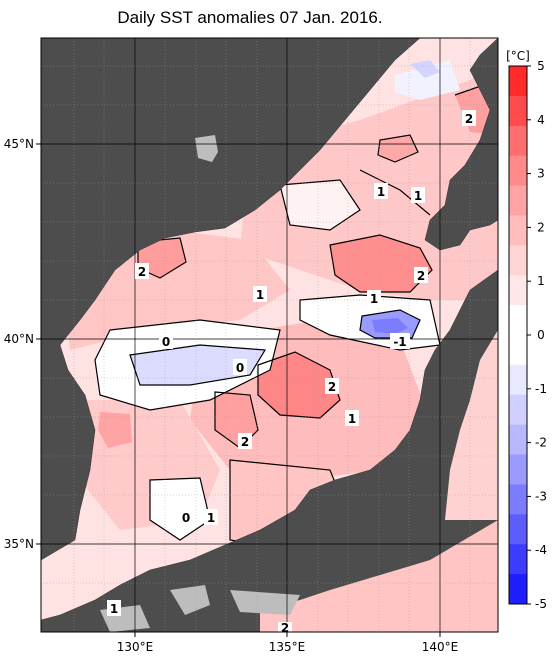  I want to click on colorbar-tick-label: -3, so click(541, 496).